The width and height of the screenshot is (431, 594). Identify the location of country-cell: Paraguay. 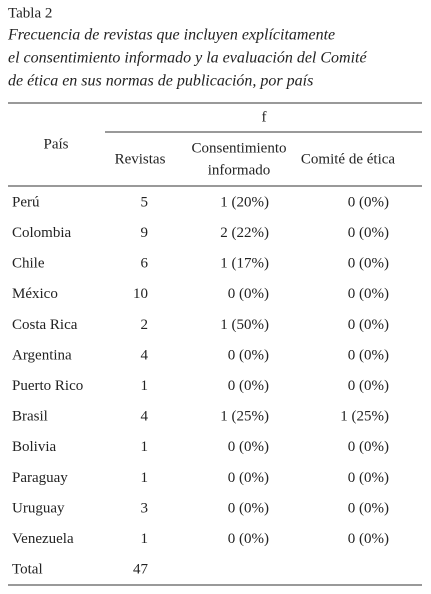
(40, 478).